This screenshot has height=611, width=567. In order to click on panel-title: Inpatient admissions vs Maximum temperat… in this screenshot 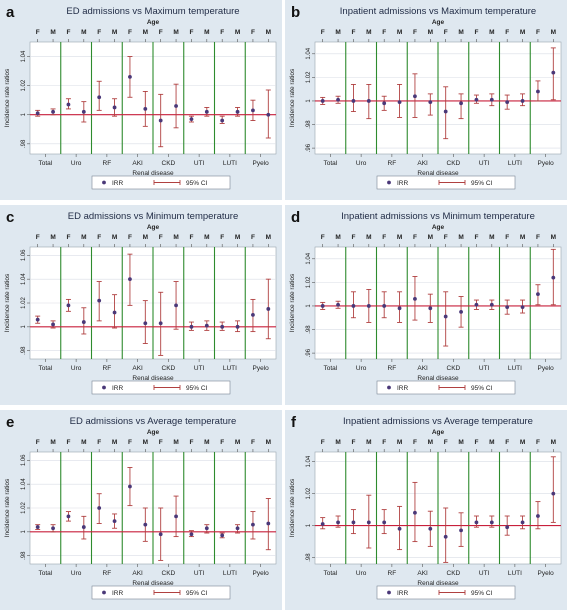, I will do `click(438, 11)`.